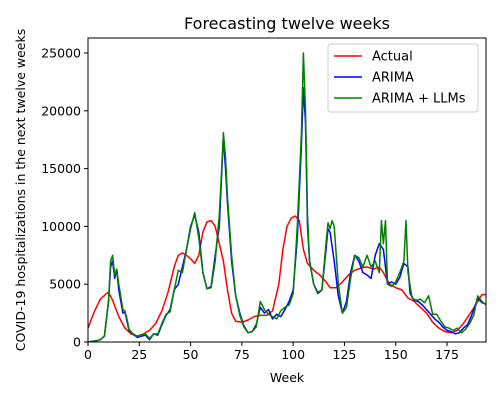 The height and width of the screenshot is (400, 500). Describe the element at coordinates (392, 57) in the screenshot. I see `legend-entry: Actual` at that location.